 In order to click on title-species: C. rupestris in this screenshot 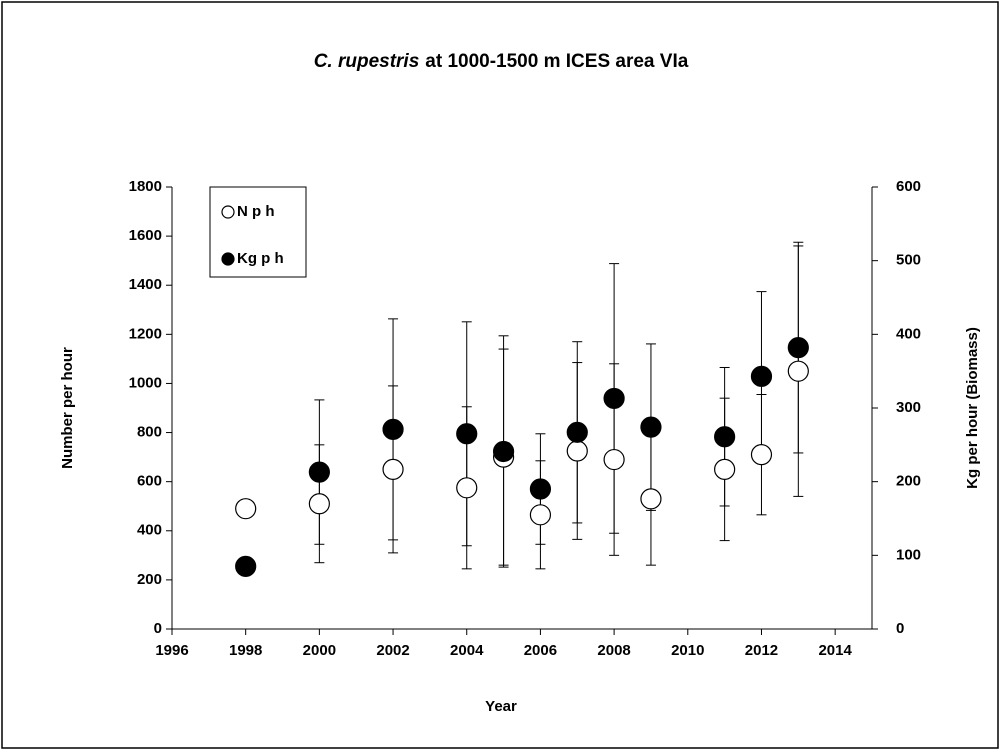, I will do `click(367, 61)`.